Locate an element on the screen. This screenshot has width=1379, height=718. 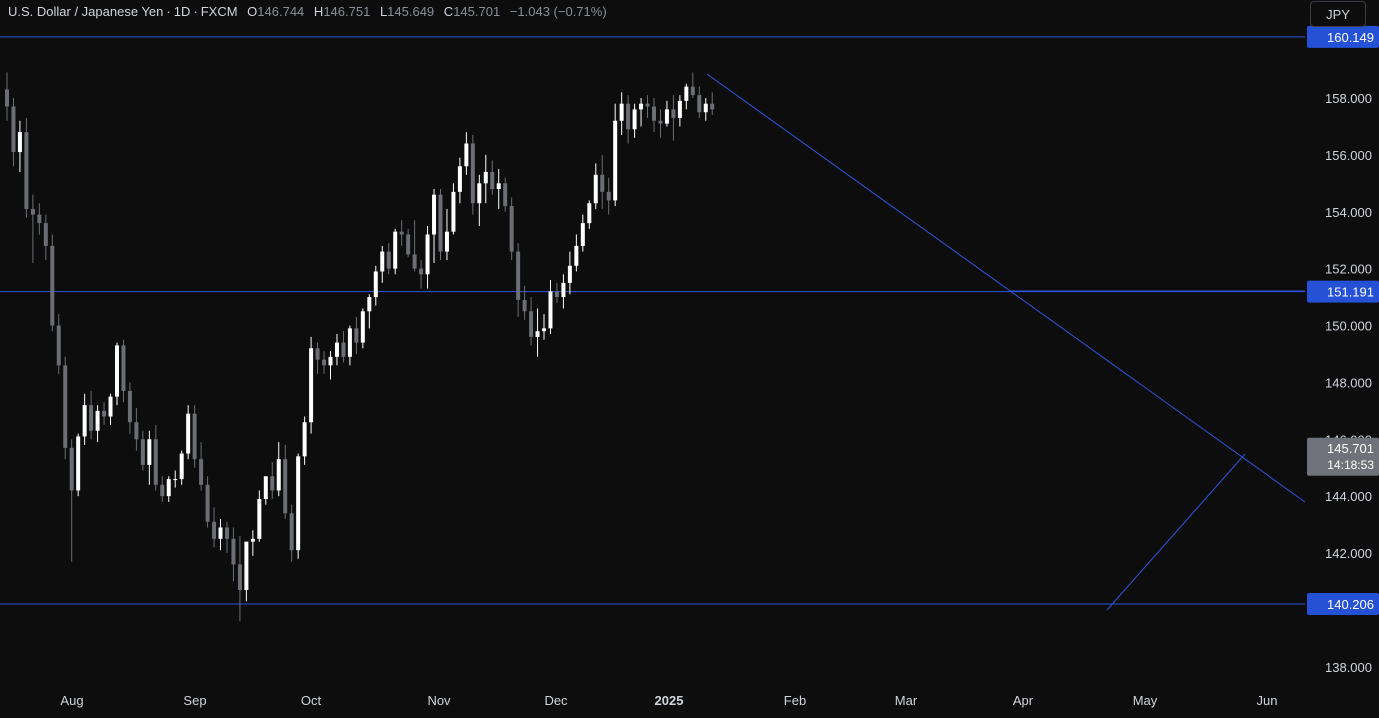
price-tick-label: 158.000 is located at coordinates (1348, 98).